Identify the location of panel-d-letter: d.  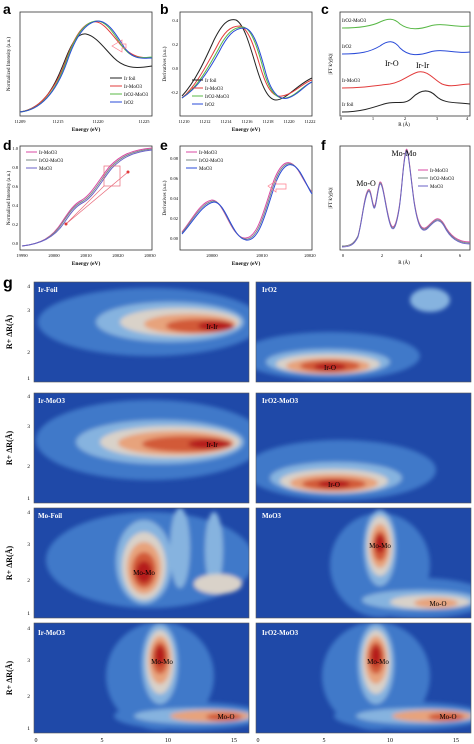
(7, 145).